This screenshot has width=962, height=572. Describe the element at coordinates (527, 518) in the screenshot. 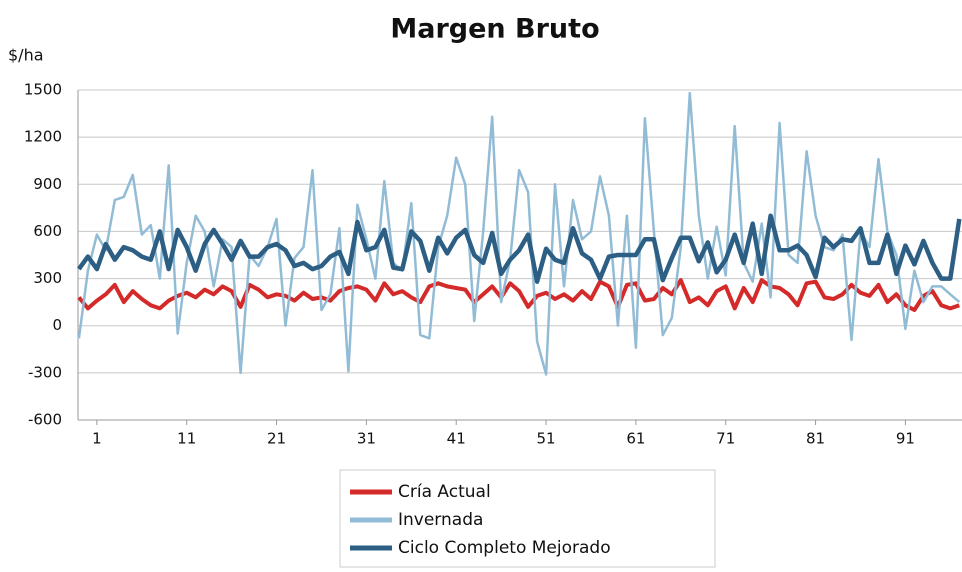

I see `legend-box` at that location.